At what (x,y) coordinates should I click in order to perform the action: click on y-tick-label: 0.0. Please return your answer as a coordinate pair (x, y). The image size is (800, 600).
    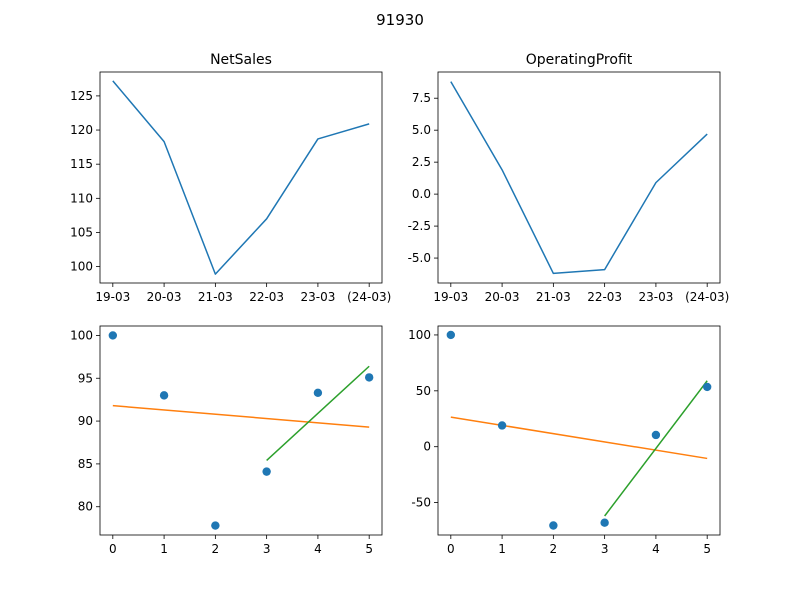
    Looking at the image, I should click on (421, 194).